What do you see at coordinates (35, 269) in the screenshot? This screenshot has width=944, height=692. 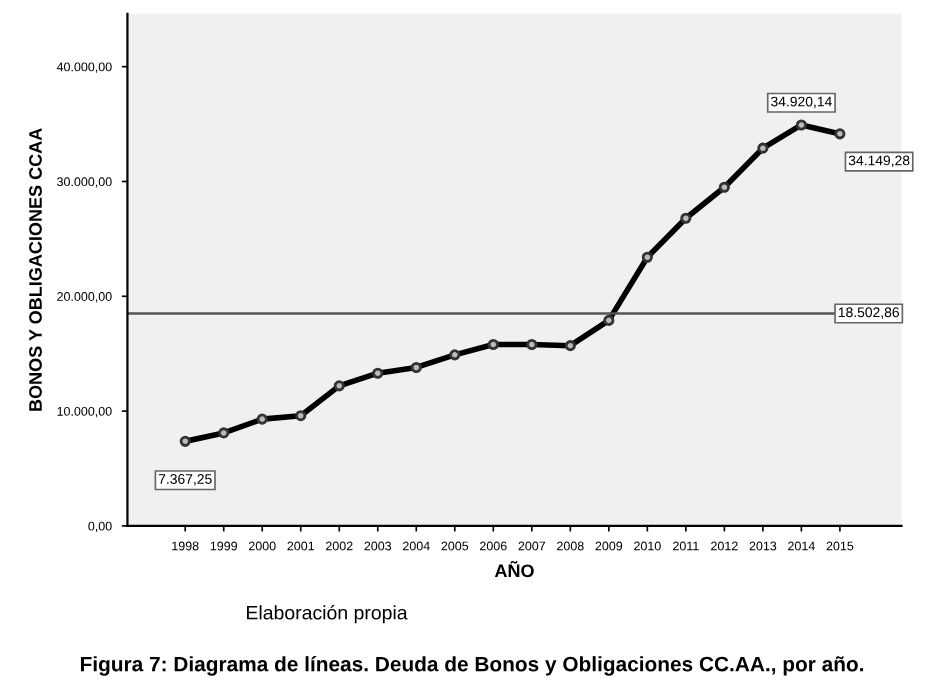 I see `y-axis-title: BONOS Y OBLIGACIONES CCAA` at bounding box center [35, 269].